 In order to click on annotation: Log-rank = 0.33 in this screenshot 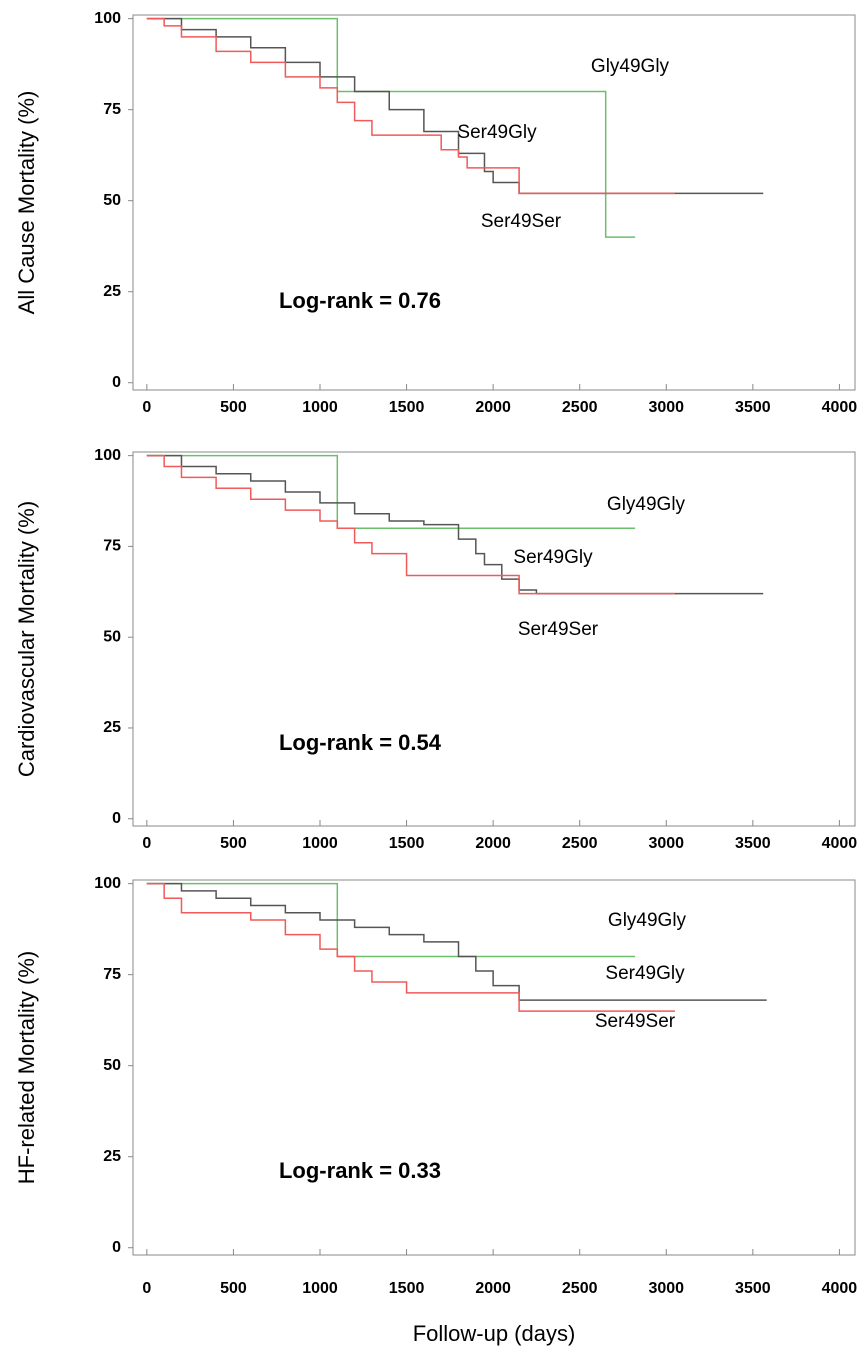, I will do `click(360, 1170)`.